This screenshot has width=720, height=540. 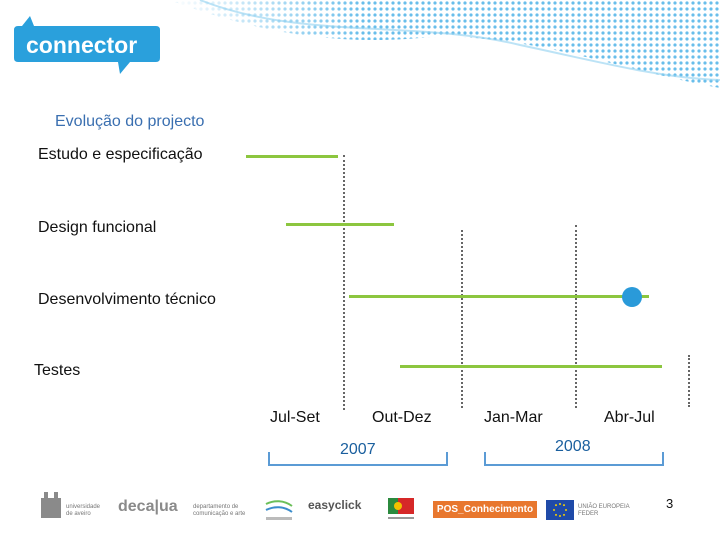 I want to click on page-number: 3, so click(x=670, y=503).